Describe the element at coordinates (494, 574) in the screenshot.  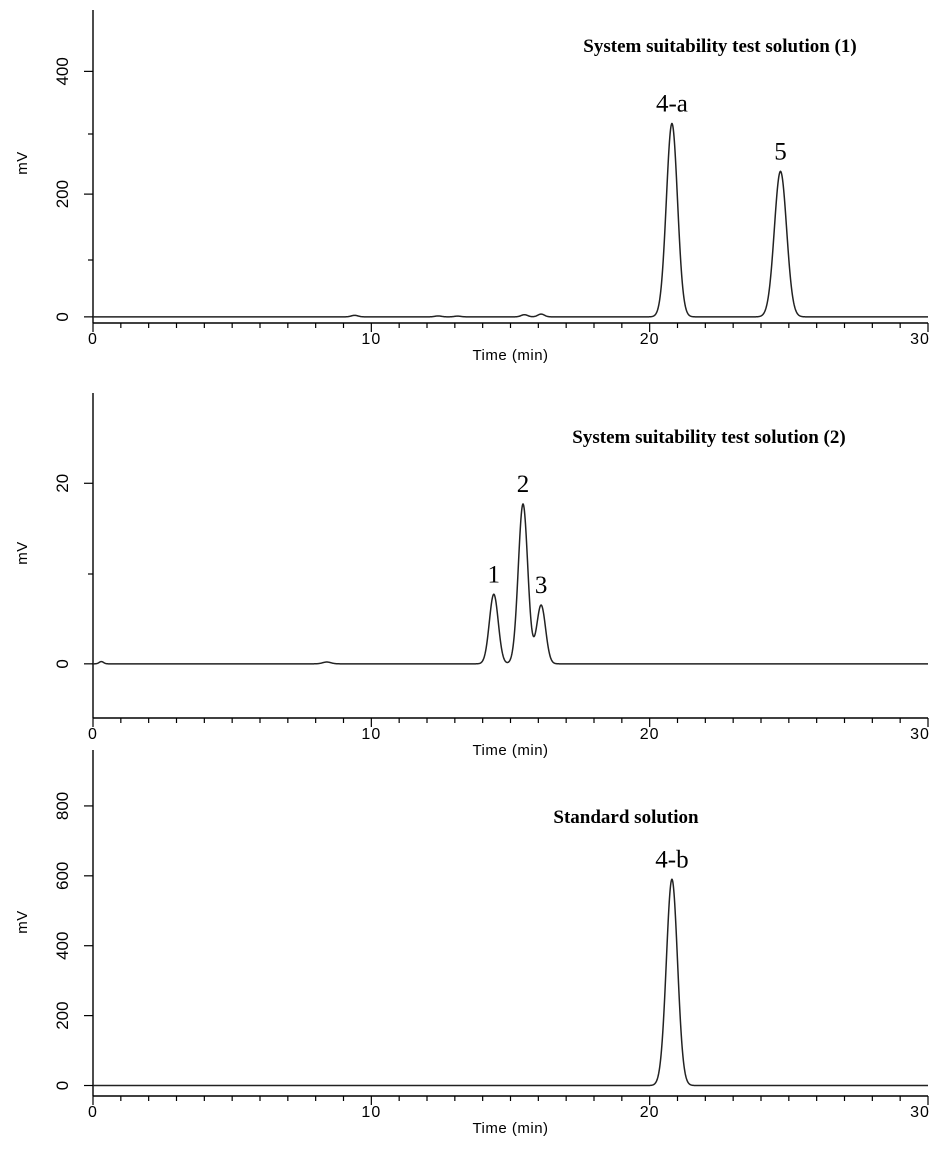
I see `peak-label-1: 1` at that location.